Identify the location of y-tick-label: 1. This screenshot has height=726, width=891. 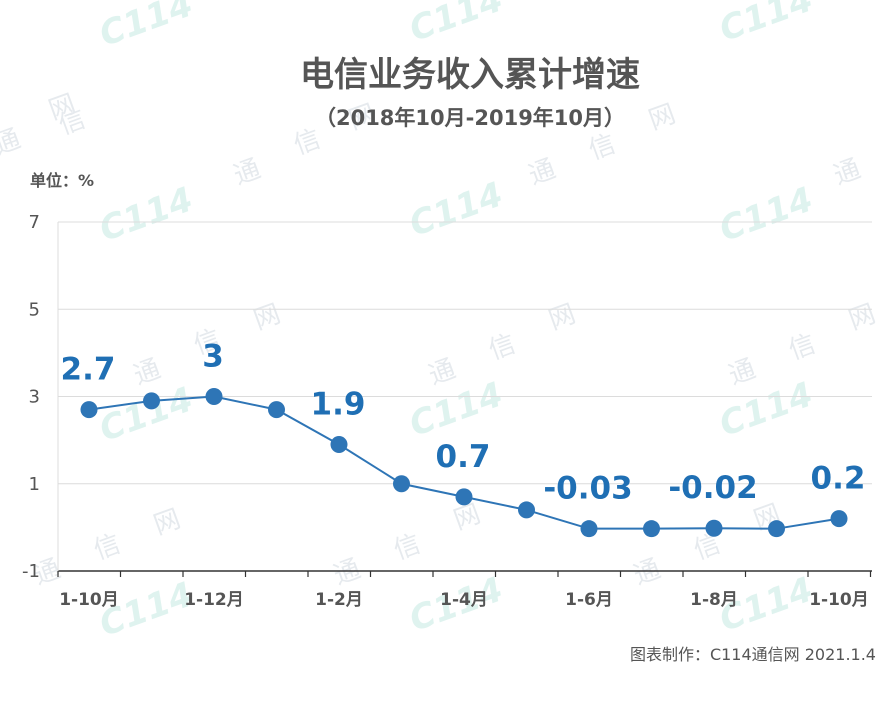
(34, 484).